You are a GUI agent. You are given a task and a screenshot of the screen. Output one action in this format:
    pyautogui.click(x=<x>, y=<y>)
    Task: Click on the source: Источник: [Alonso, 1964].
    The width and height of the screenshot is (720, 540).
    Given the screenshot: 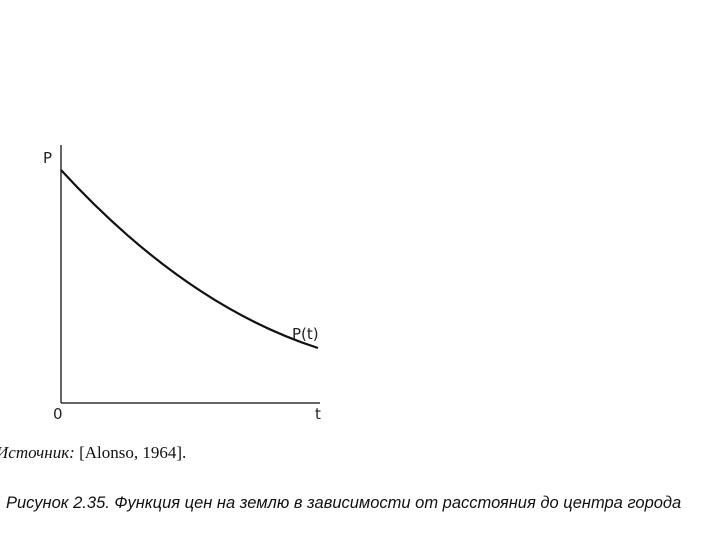 What is the action you would take?
    pyautogui.click(x=93, y=453)
    